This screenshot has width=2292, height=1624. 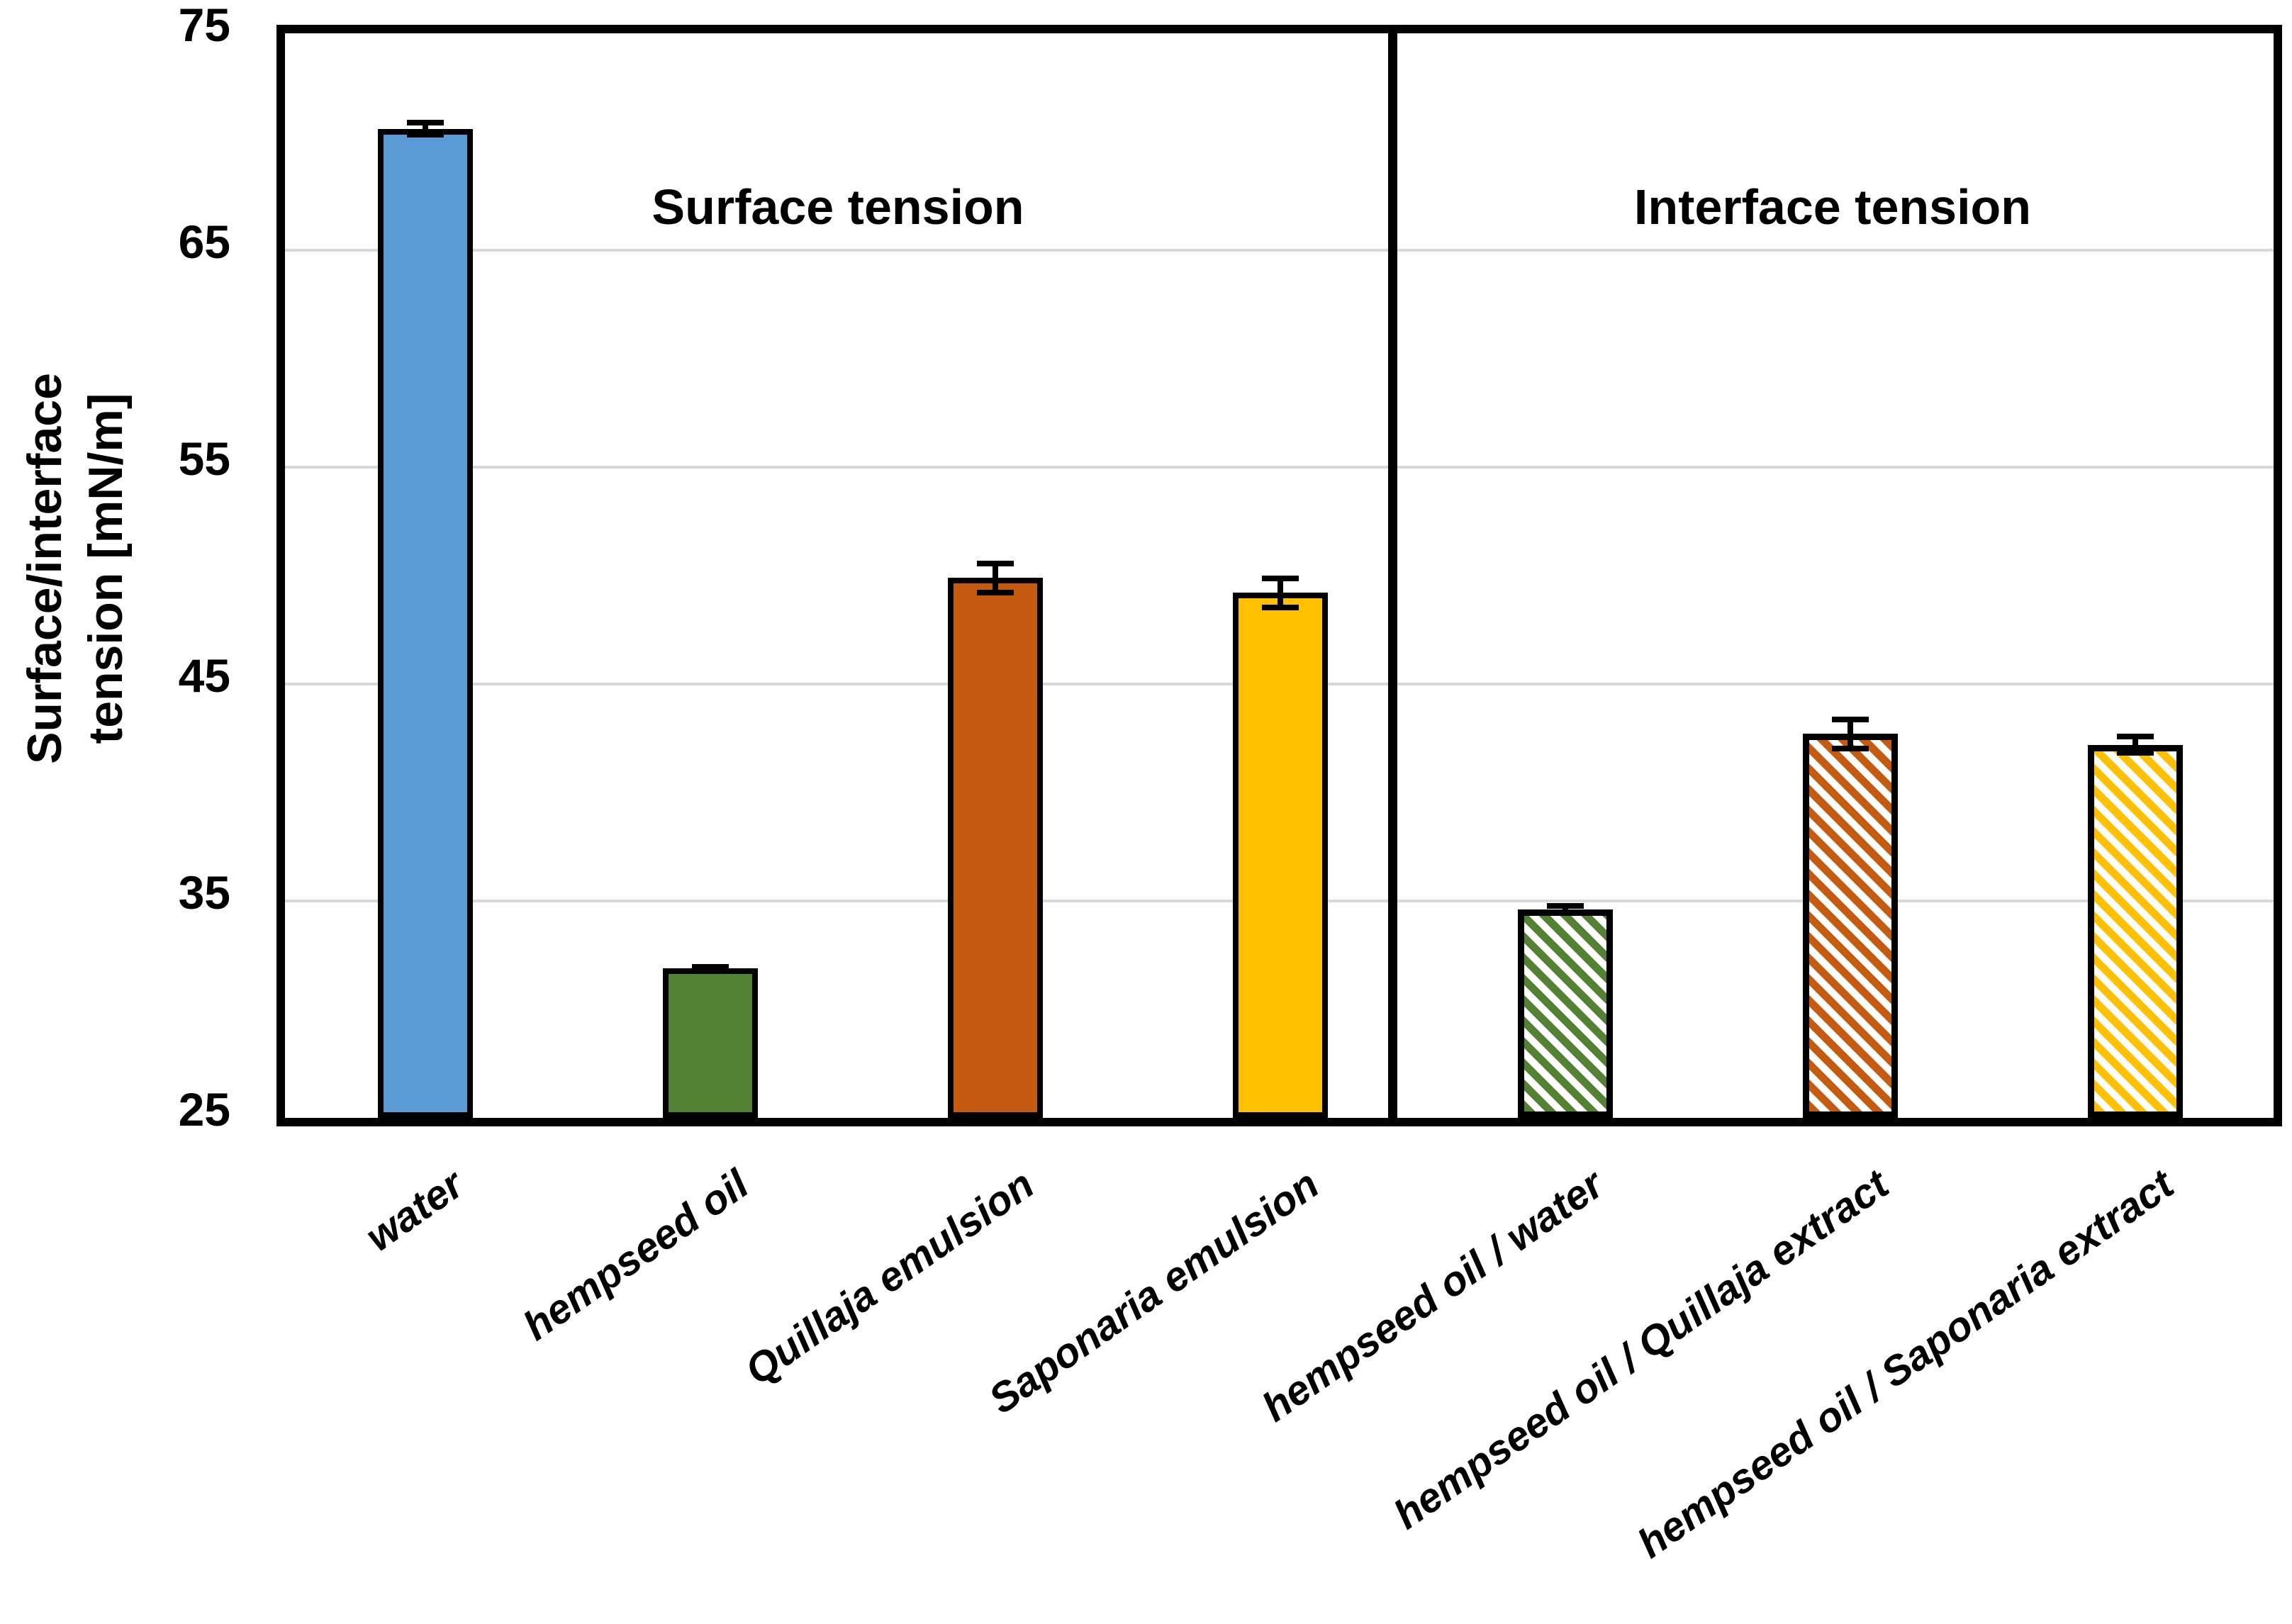 What do you see at coordinates (1851, 926) in the screenshot?
I see `bar-hempseed-oil-quillaja-extract` at bounding box center [1851, 926].